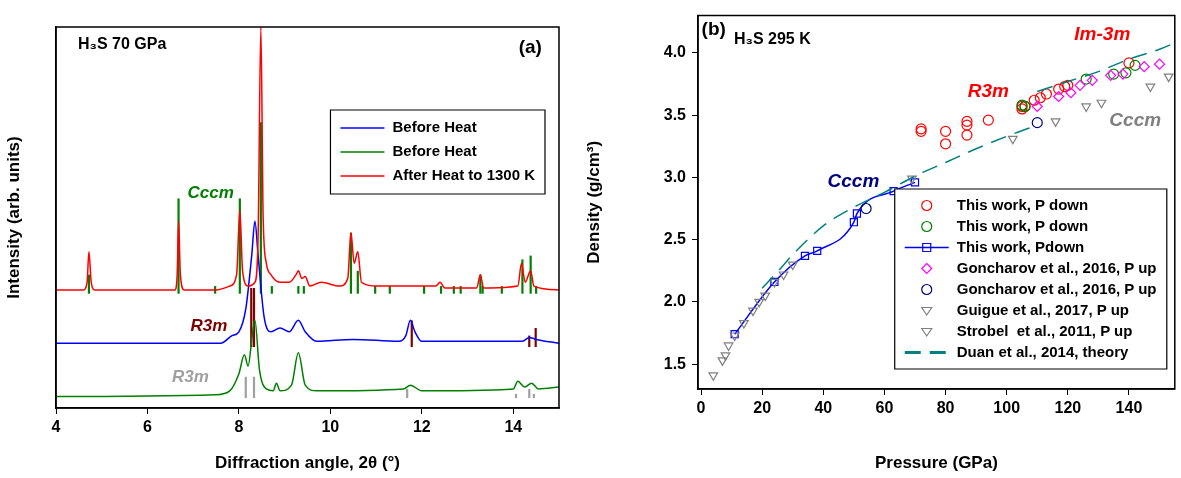  Describe the element at coordinates (1043, 309) in the screenshot. I see `legend-label: Guigue et al., 2017, P up` at that location.